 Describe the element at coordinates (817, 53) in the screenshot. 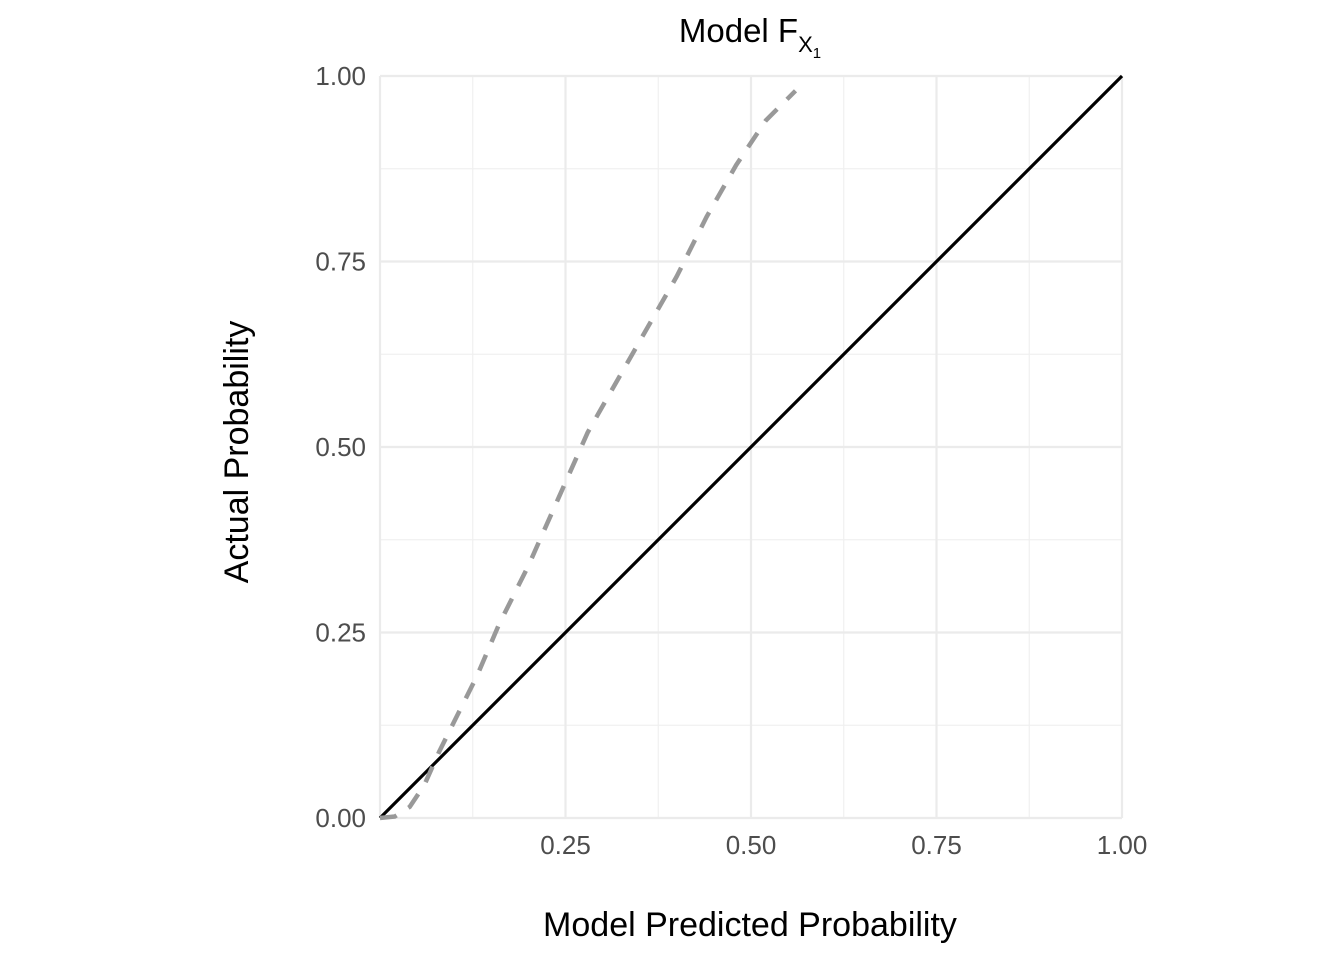

I see `plot-title-subsubscript: 1` at that location.